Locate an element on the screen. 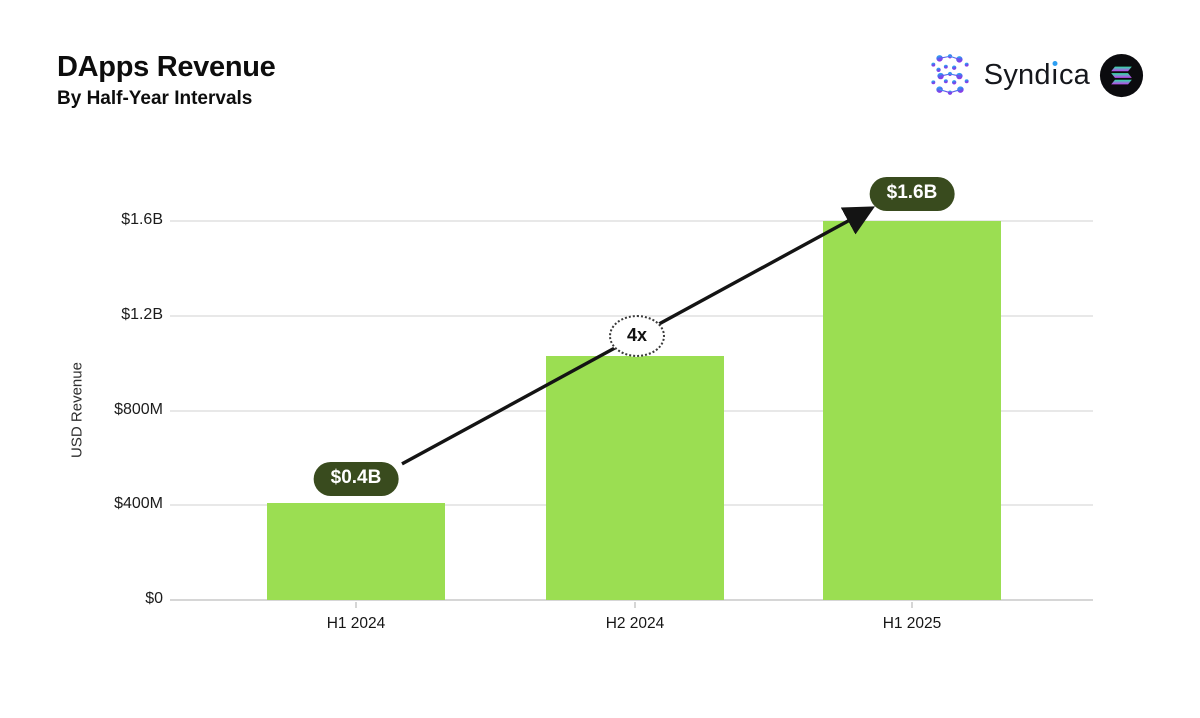 This screenshot has height=718, width=1200. solana-logo-icon is located at coordinates (1121, 75).